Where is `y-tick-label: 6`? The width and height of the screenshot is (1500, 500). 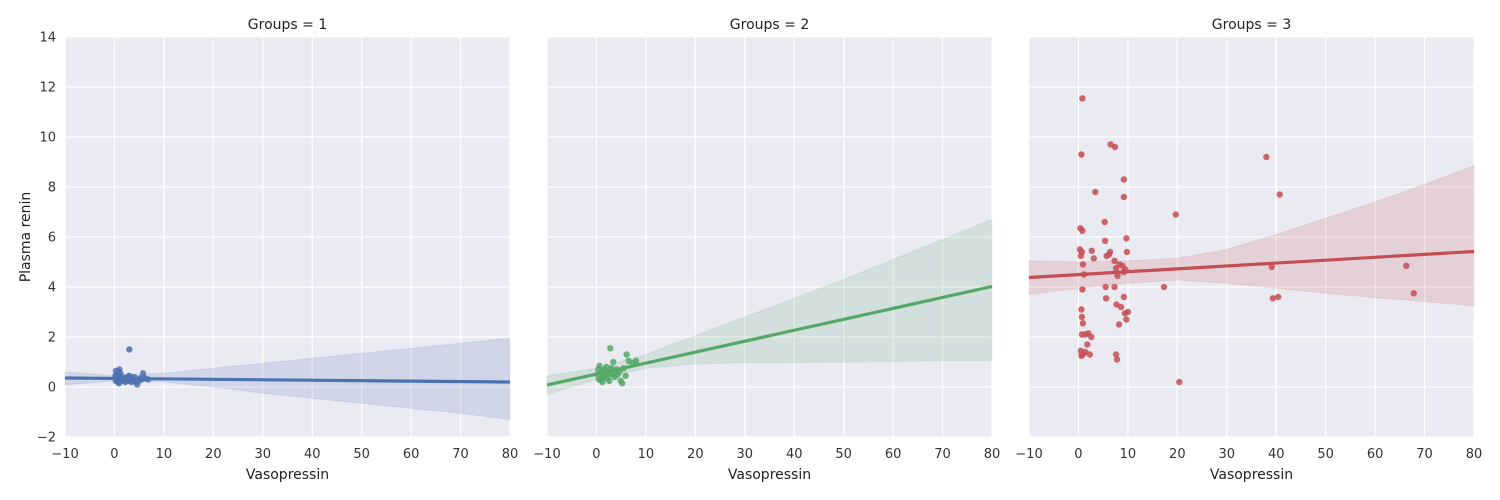
y-tick-label: 6 is located at coordinates (52, 238).